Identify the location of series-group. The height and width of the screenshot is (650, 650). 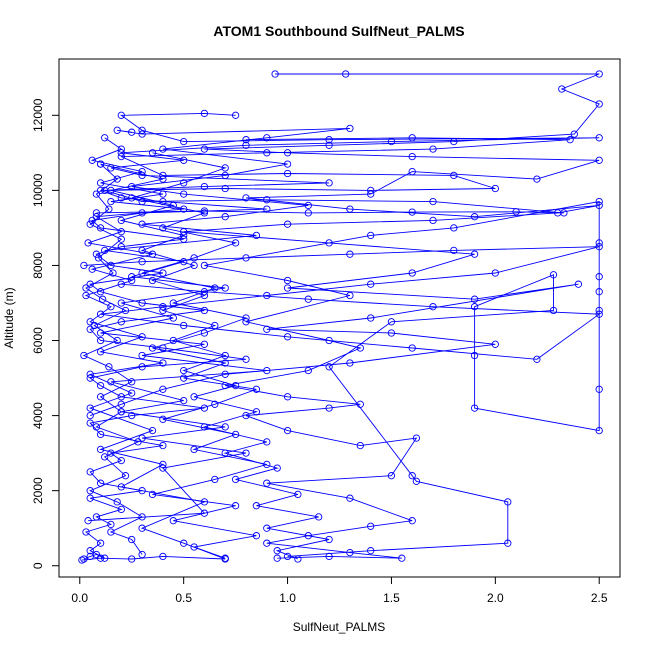
(333, 175).